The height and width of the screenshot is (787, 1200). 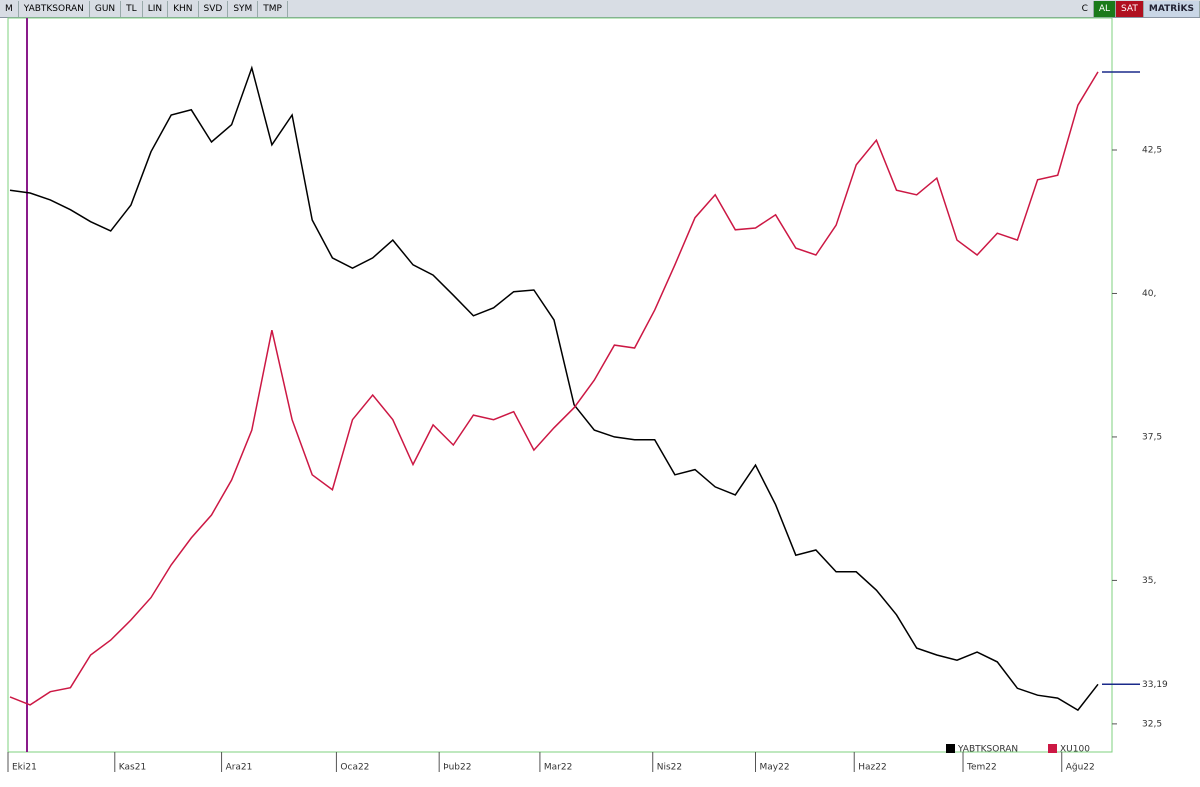 What do you see at coordinates (132, 8) in the screenshot?
I see `toolbar-button: TL` at bounding box center [132, 8].